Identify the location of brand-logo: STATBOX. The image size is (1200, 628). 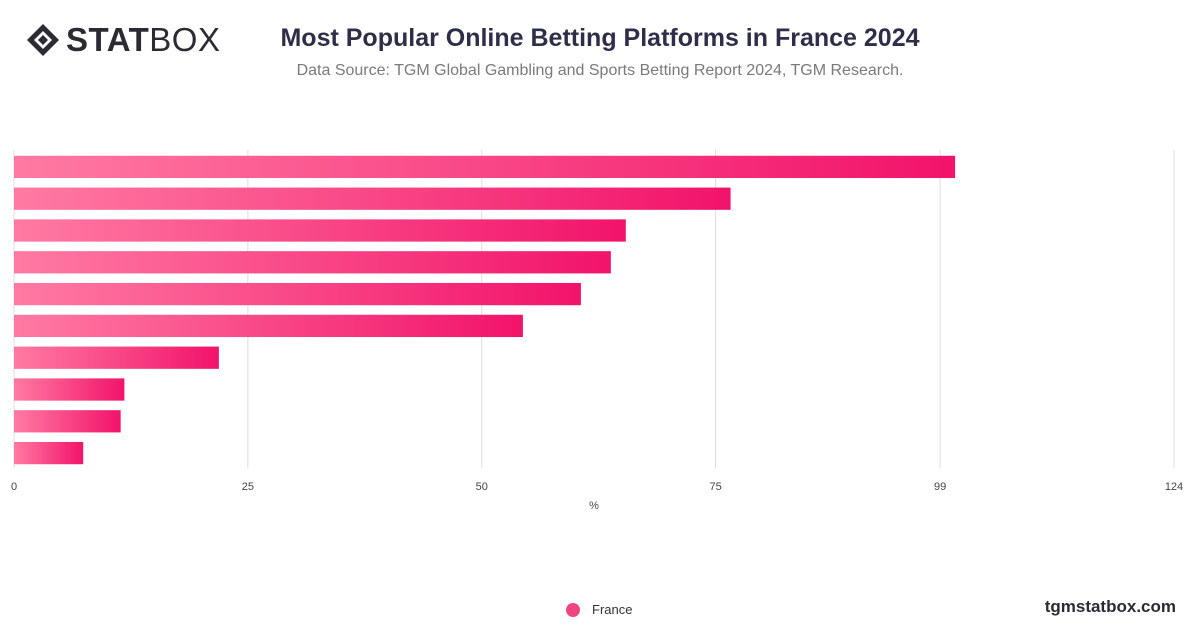
(123, 40).